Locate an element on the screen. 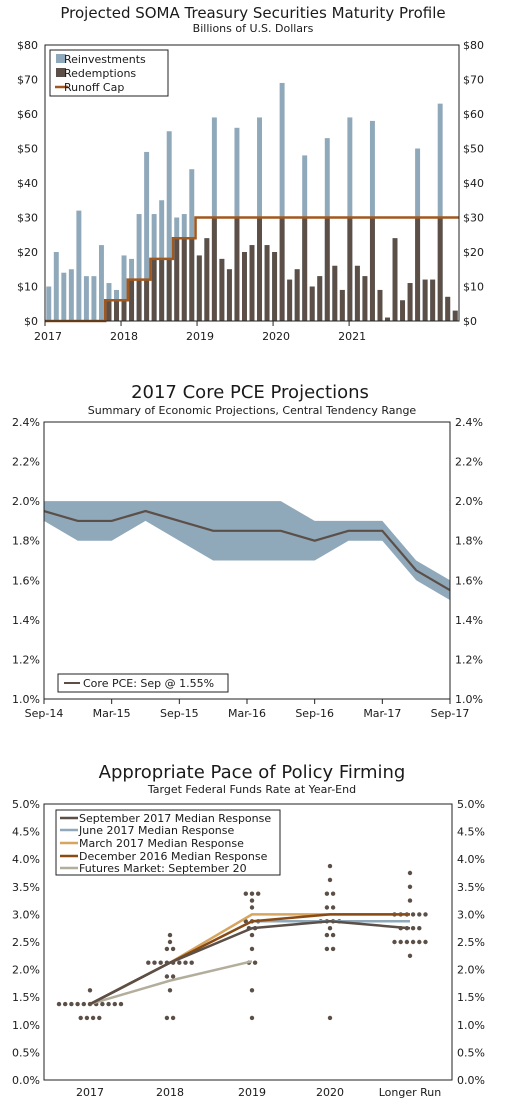  chart2-y-tick-left: 1.4% is located at coordinates (26, 620).